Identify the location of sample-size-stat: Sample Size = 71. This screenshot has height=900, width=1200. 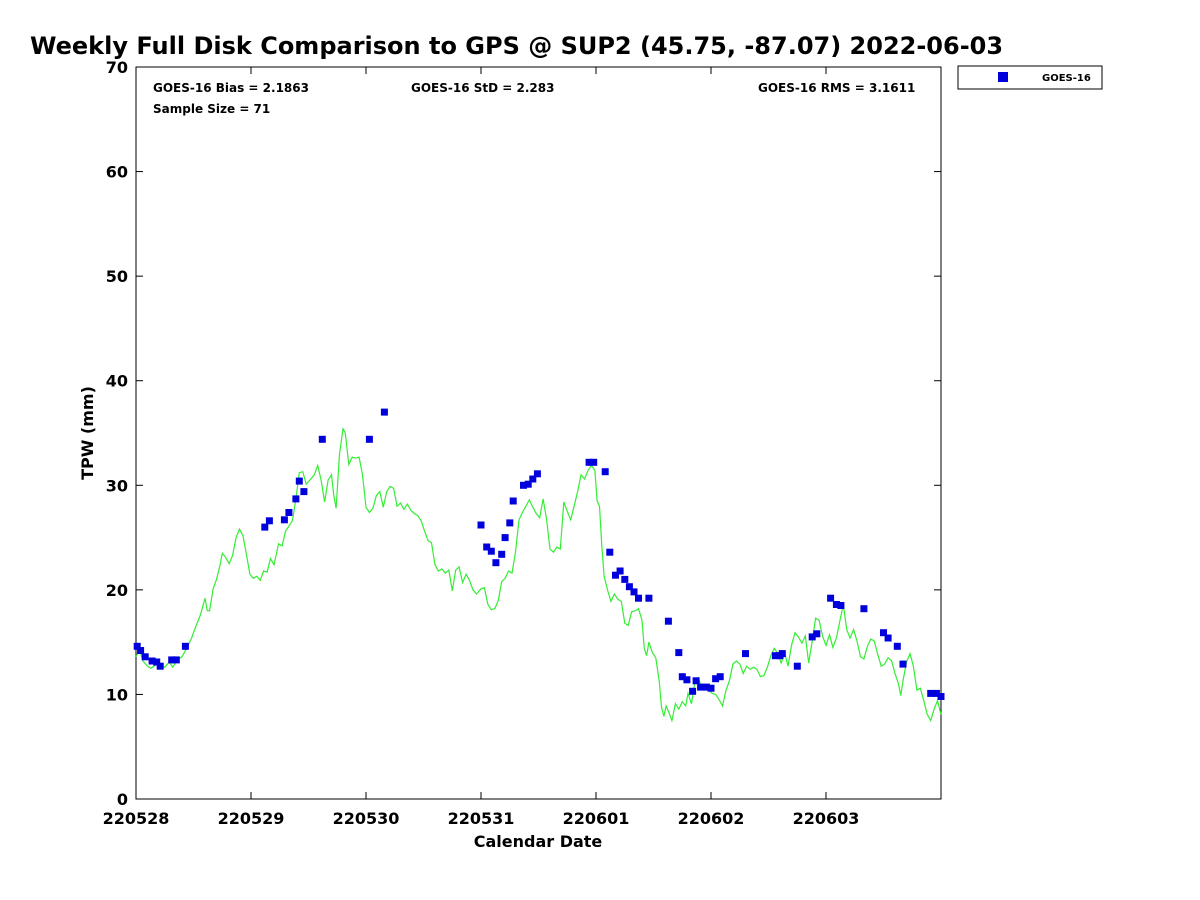
(211, 109).